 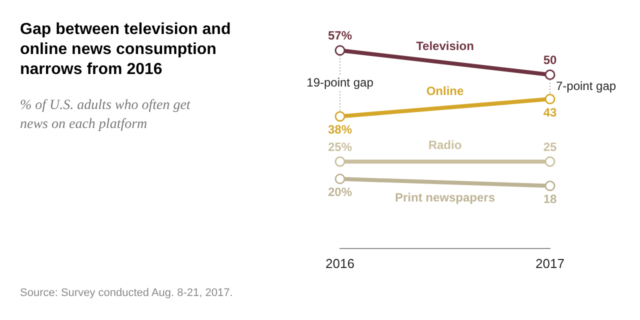 What do you see at coordinates (550, 60) in the screenshot?
I see `data-label: 50` at bounding box center [550, 60].